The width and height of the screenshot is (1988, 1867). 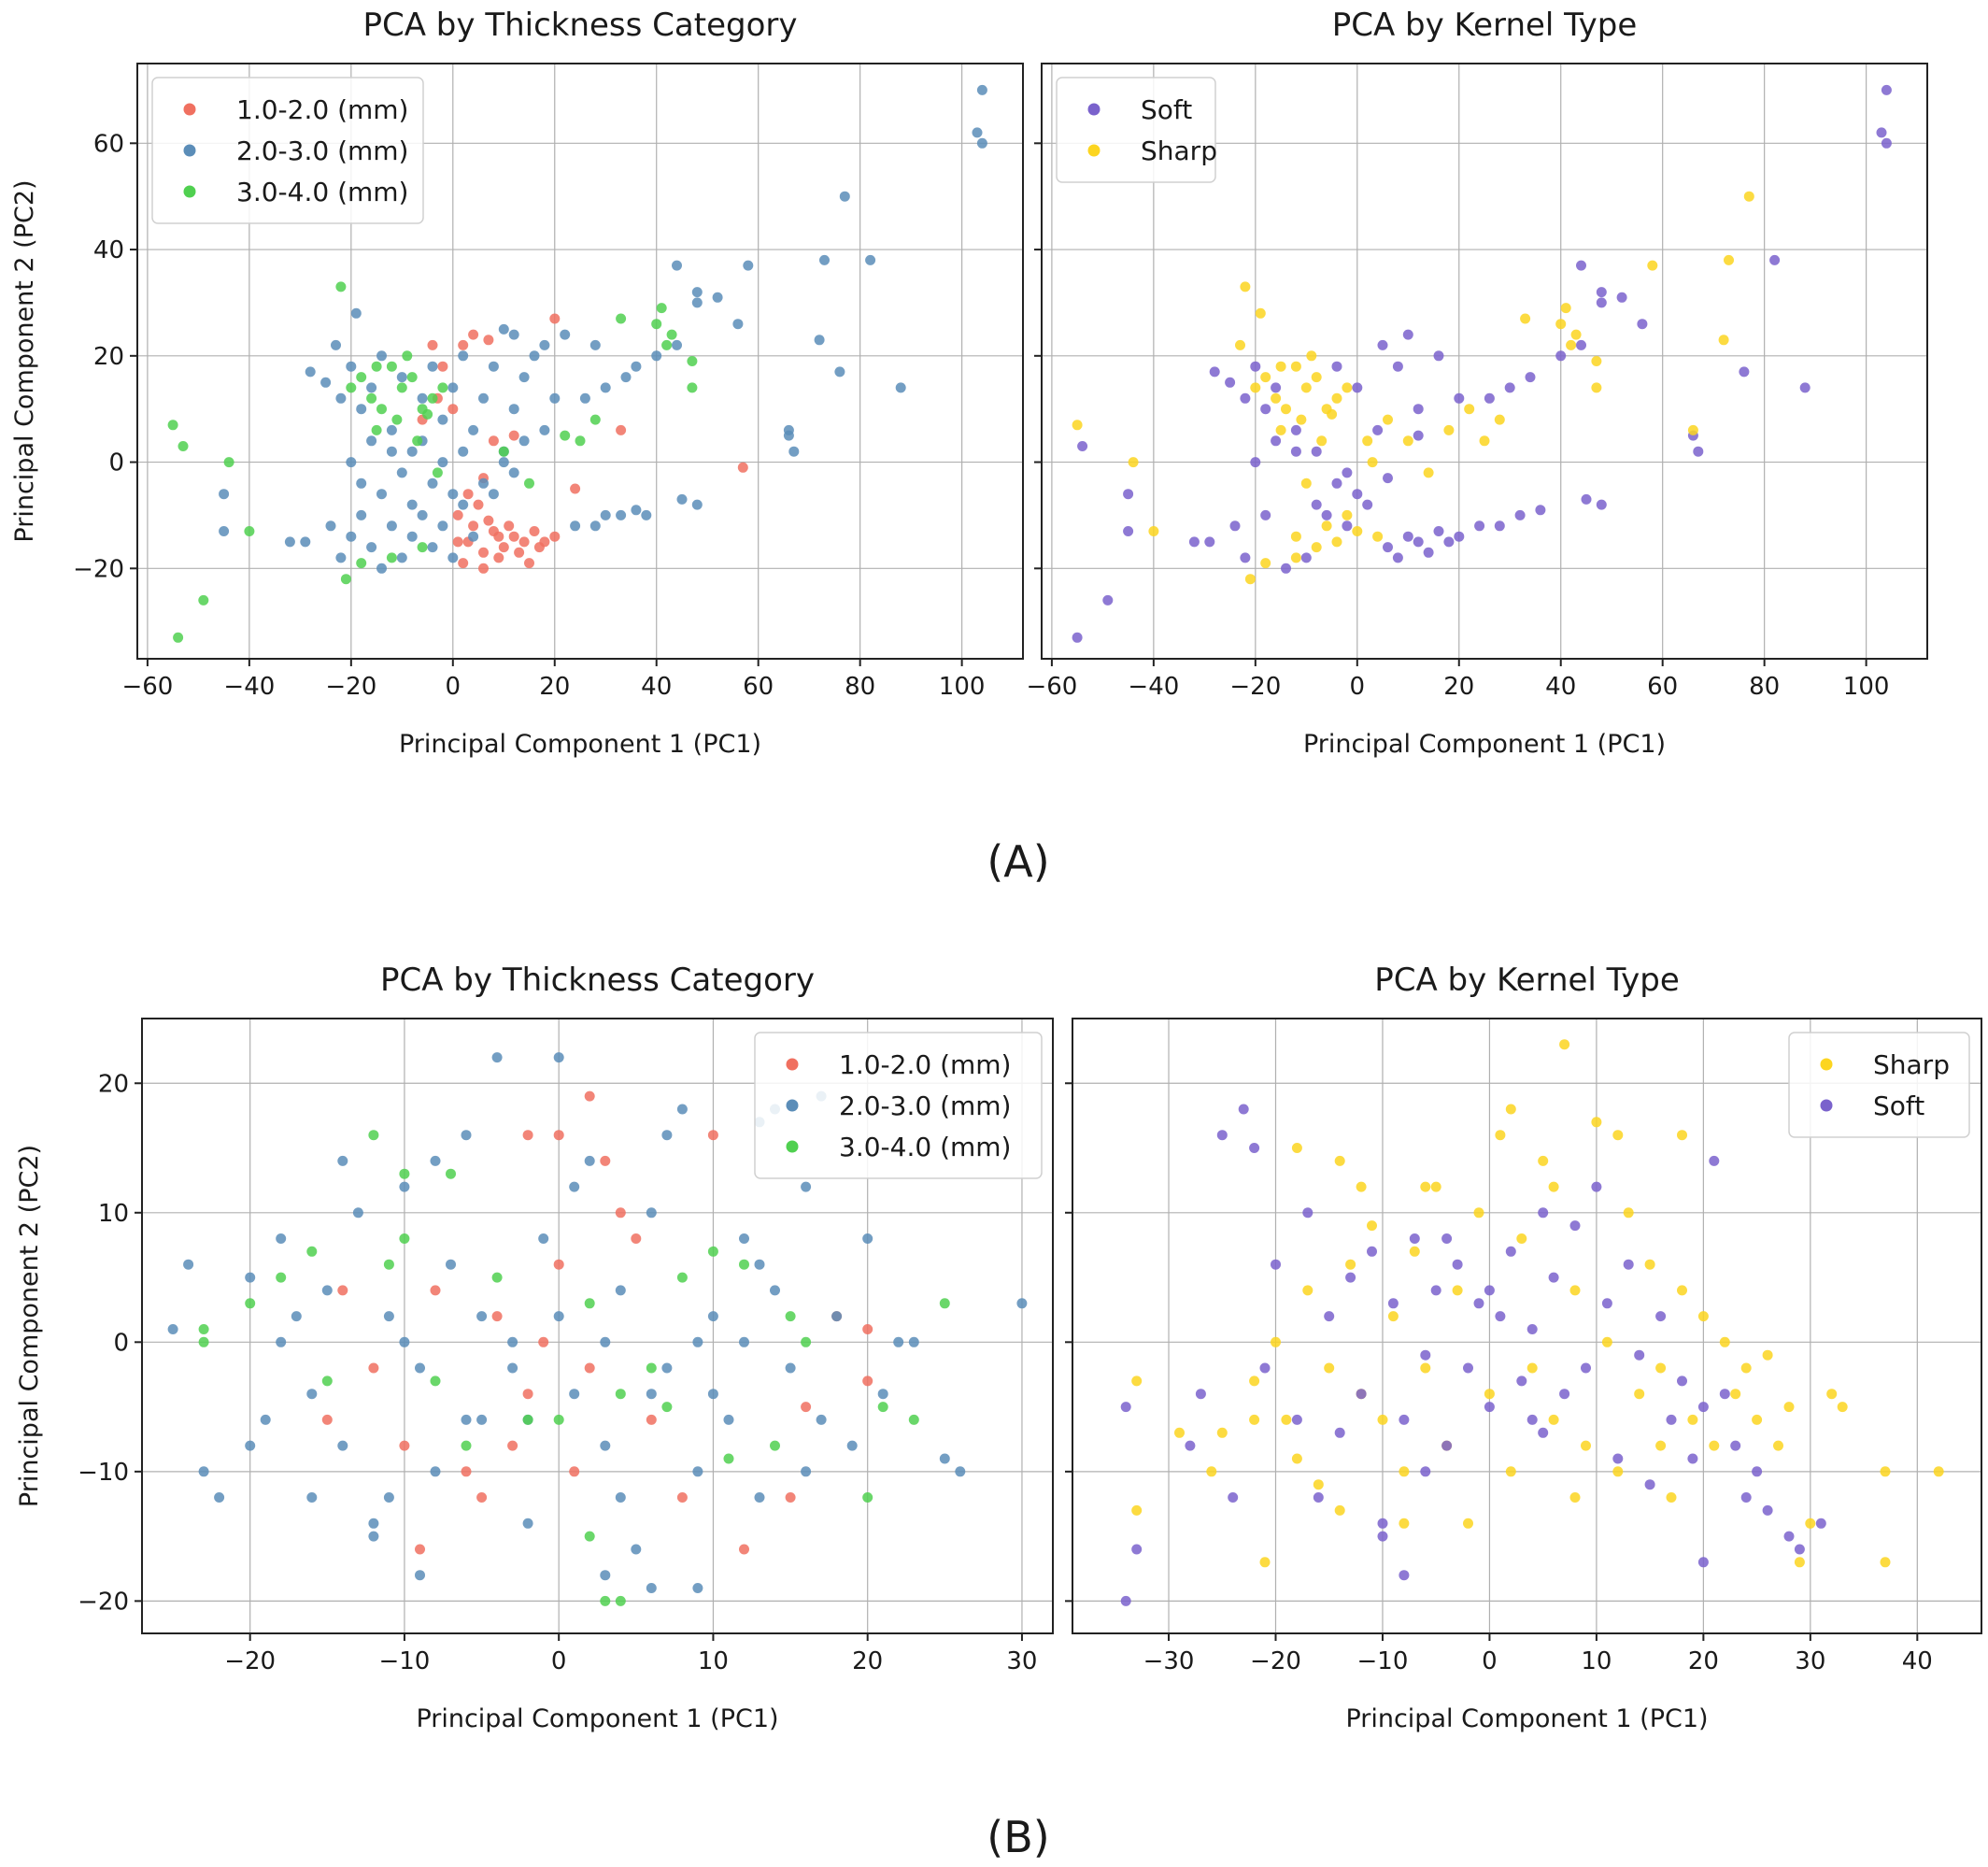 What do you see at coordinates (1484, 744) in the screenshot?
I see `x-axis-label: Principal Component 1 (PC1)` at bounding box center [1484, 744].